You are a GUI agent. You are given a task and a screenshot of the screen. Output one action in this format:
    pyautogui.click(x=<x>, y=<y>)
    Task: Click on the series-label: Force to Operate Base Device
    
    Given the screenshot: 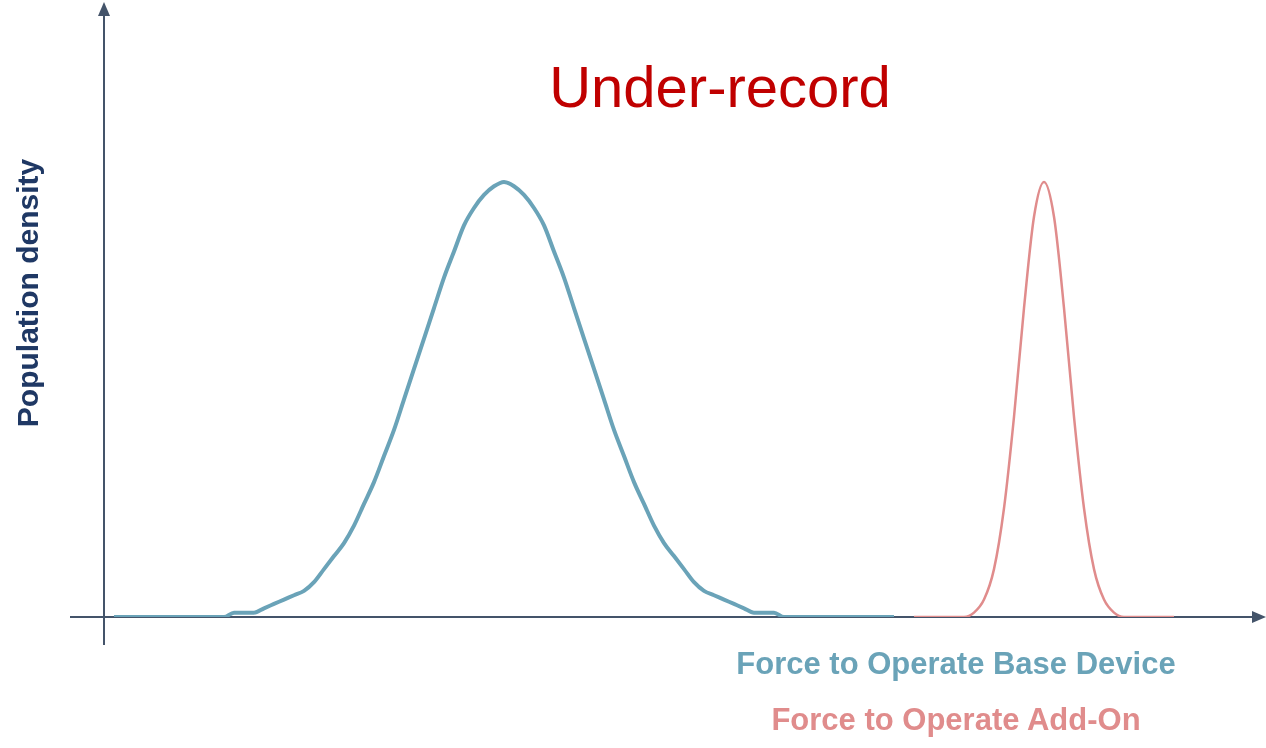 What is the action you would take?
    pyautogui.click(x=956, y=664)
    